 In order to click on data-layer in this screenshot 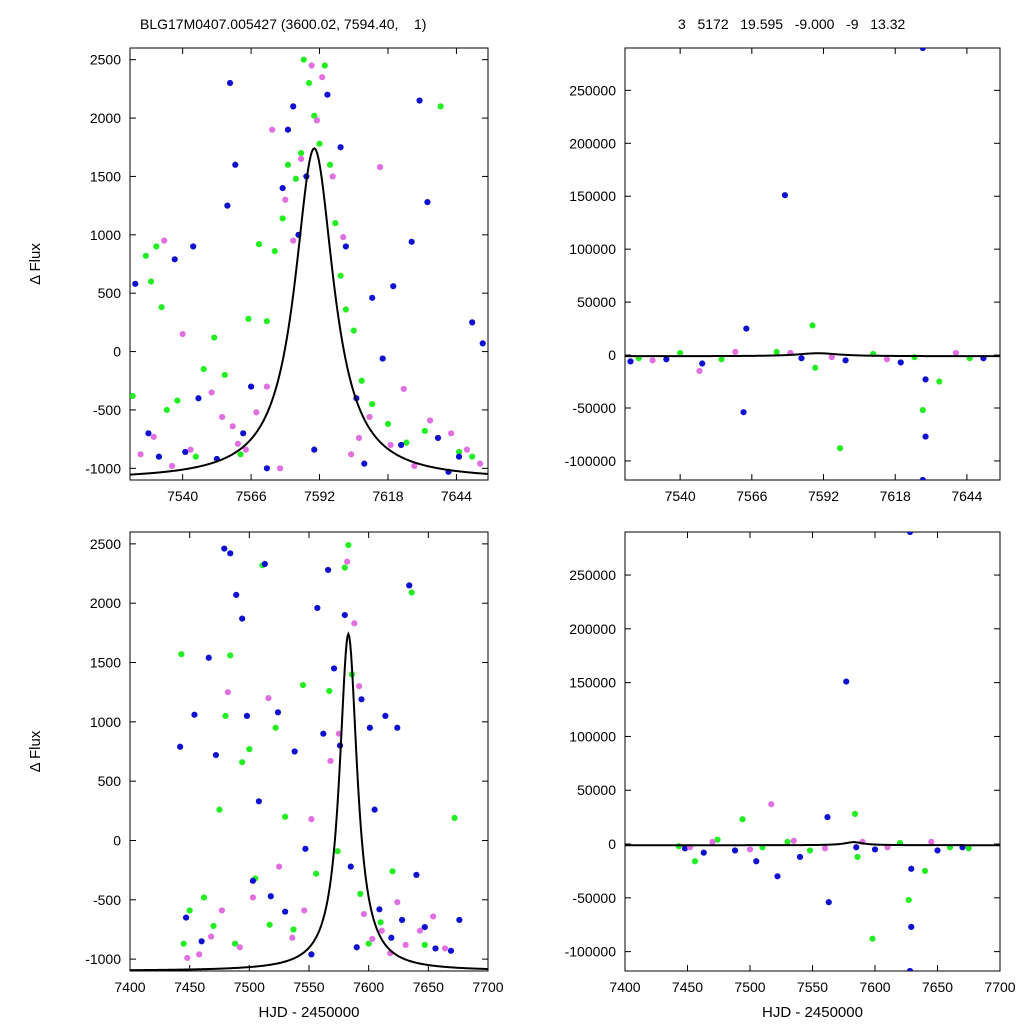, I will do `click(309, 266)`.